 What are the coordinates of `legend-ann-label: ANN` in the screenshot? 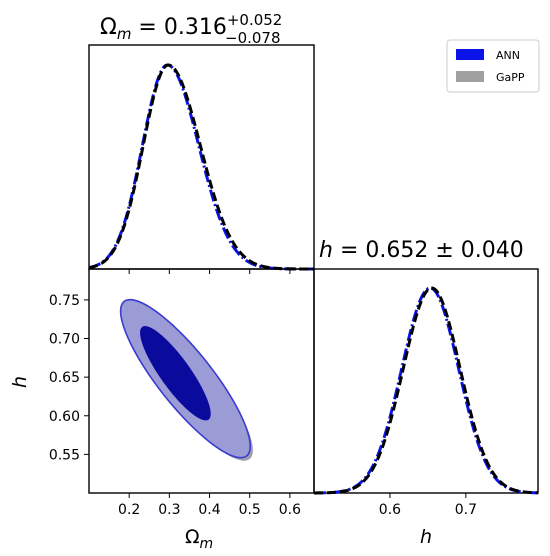 It's located at (508, 55).